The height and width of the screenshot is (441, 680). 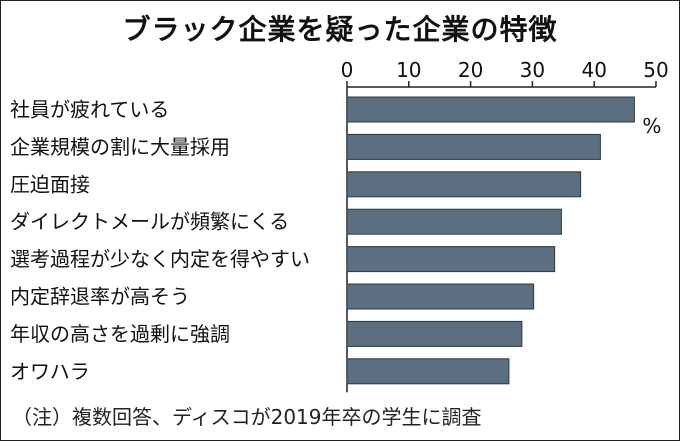 I want to click on category-label: 内定辞退率が高そう, so click(x=100, y=297).